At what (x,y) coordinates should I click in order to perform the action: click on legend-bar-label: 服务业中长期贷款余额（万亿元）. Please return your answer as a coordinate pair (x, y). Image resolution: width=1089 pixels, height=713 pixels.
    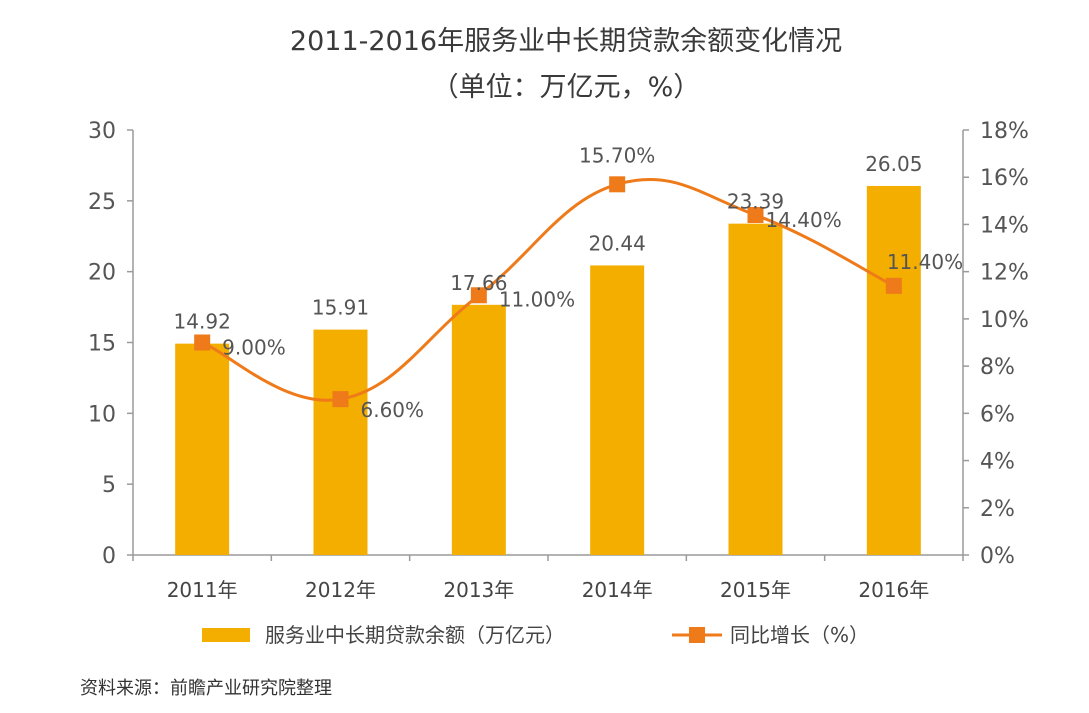
    Looking at the image, I should click on (415, 635).